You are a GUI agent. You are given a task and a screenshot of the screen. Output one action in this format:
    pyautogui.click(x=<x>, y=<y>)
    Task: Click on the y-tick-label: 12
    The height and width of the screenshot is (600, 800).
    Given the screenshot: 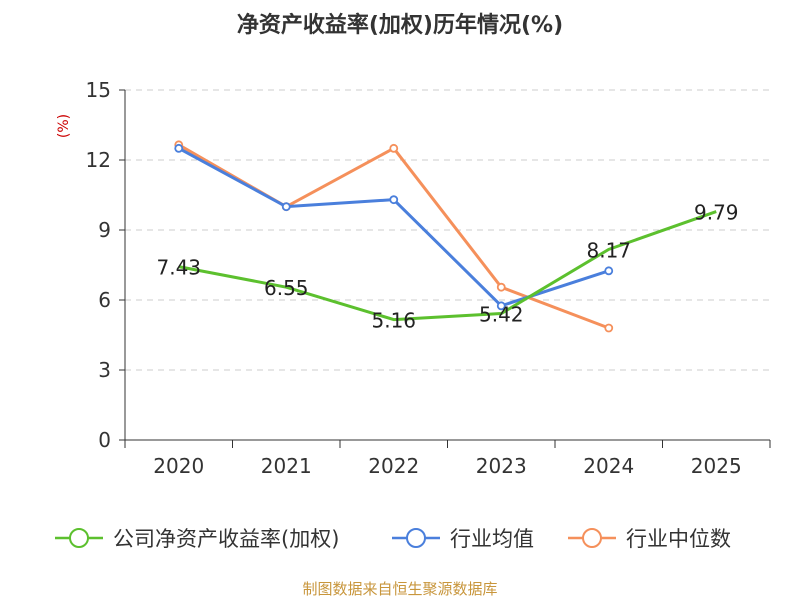 What is the action you would take?
    pyautogui.click(x=98, y=160)
    